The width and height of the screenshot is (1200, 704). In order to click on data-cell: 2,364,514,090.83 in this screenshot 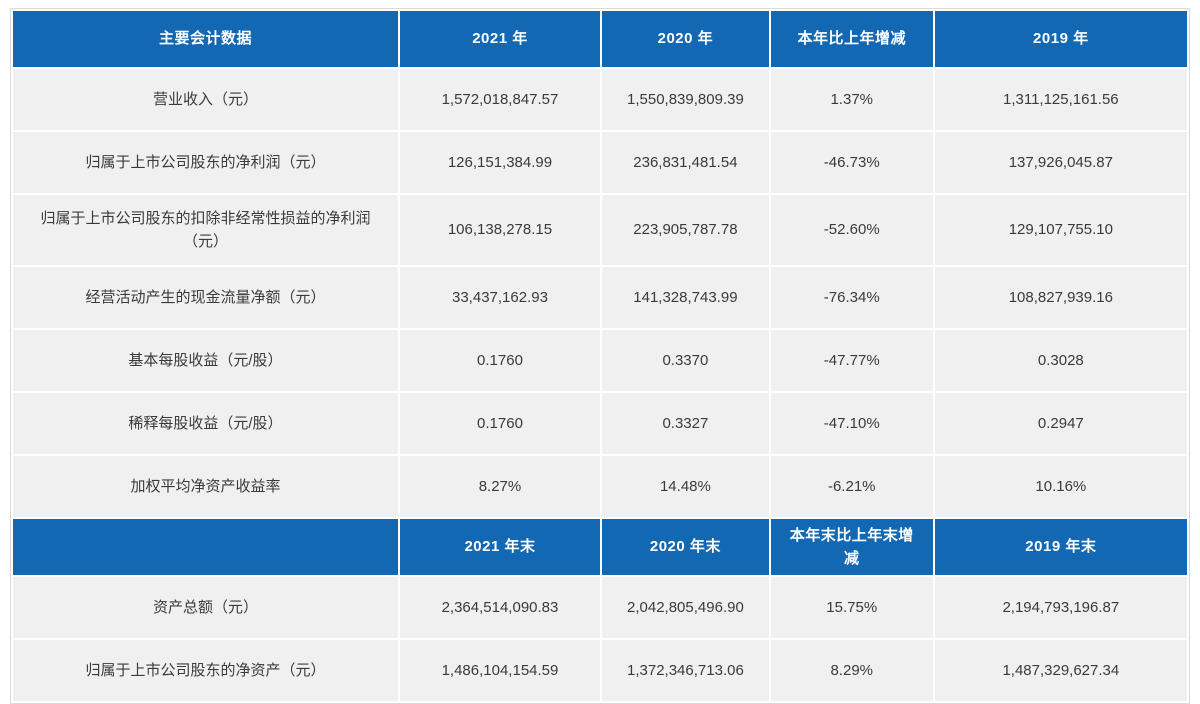, I will do `click(499, 607)`.